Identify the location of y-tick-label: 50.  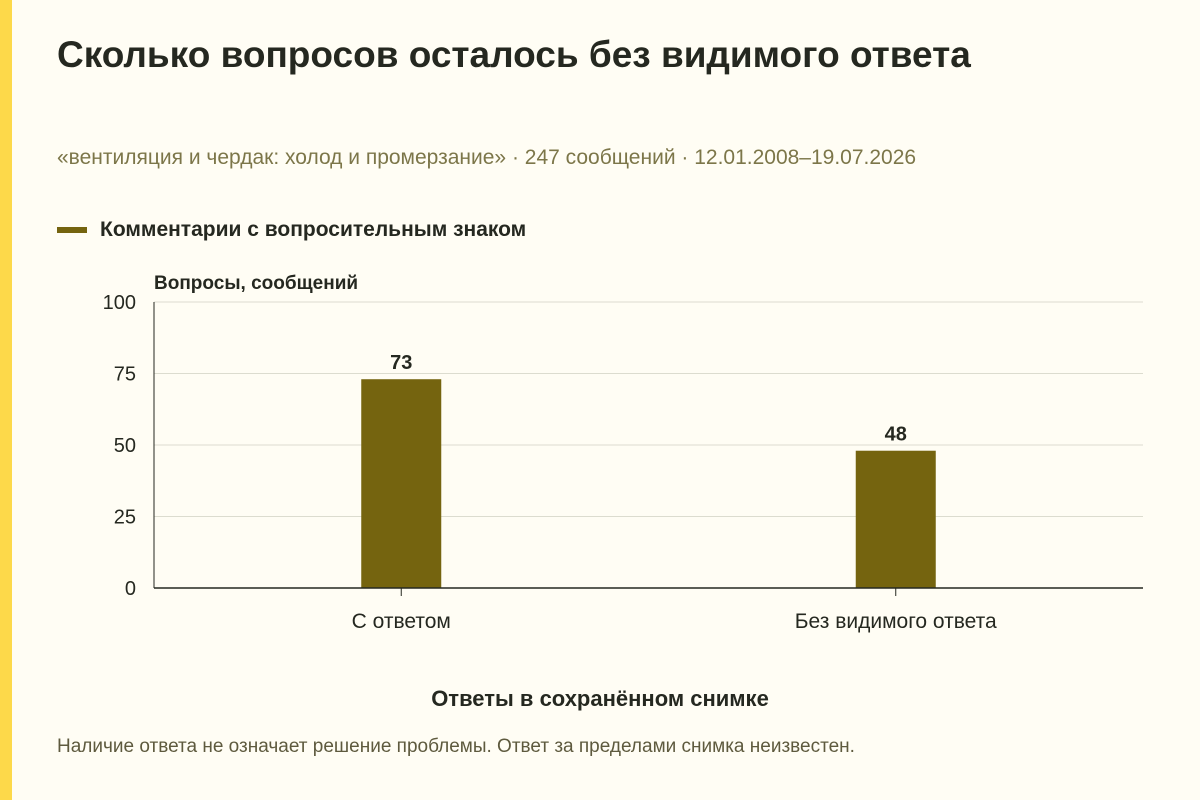
(125, 446).